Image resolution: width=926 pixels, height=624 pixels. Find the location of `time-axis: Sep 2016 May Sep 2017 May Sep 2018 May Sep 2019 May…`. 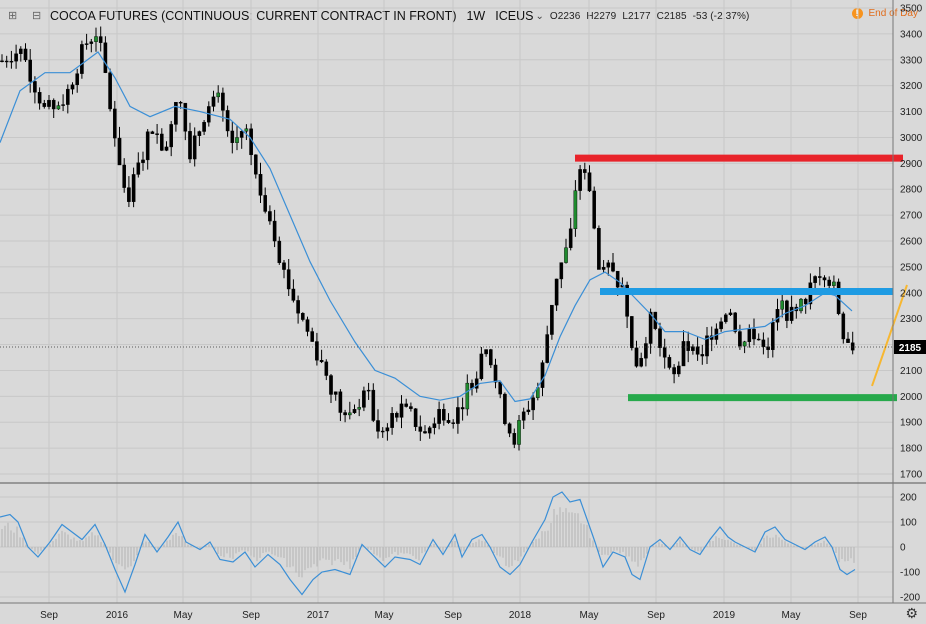

time-axis: Sep 2016 May Sep 2017 May Sep 2018 May Sep 2019 May… is located at coordinates (453, 615).